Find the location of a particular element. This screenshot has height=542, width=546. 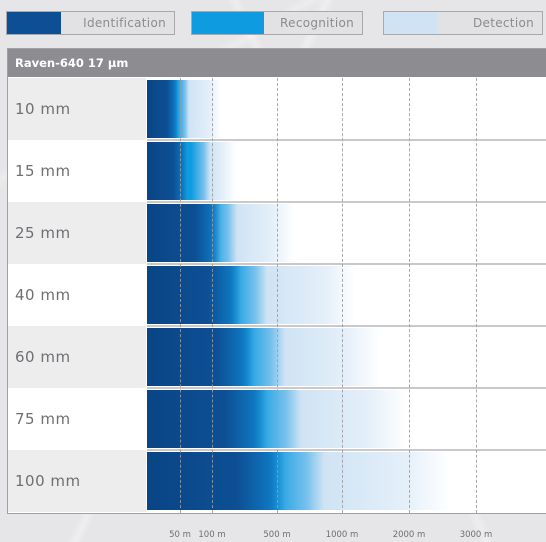

x-tick-label: 100 m is located at coordinates (212, 535).